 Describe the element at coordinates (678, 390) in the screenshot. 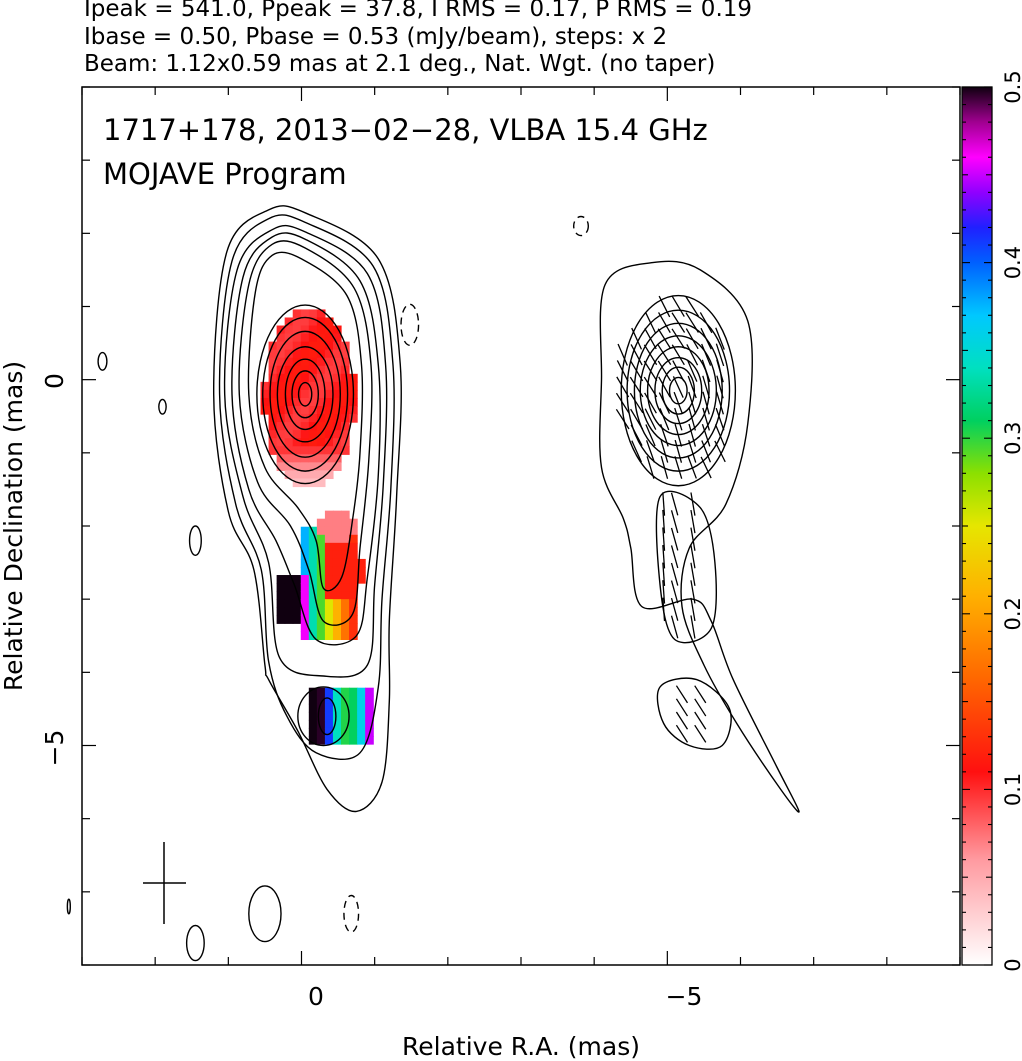

I see `pol-core-contour` at that location.